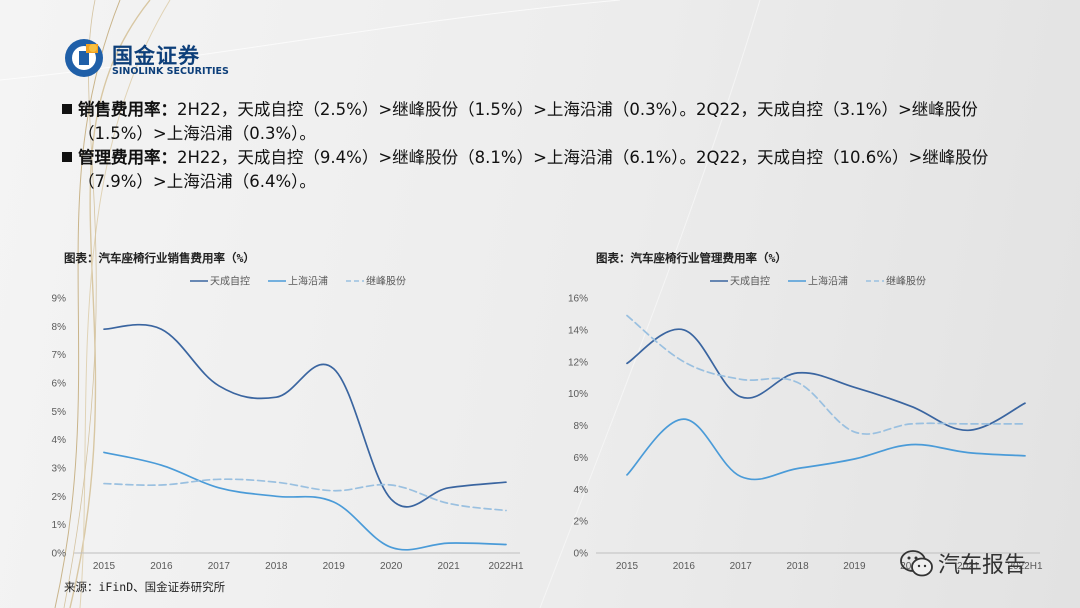 This screenshot has height=608, width=1080. What do you see at coordinates (578, 394) in the screenshot?
I see `y-tick-label: 10%` at bounding box center [578, 394].